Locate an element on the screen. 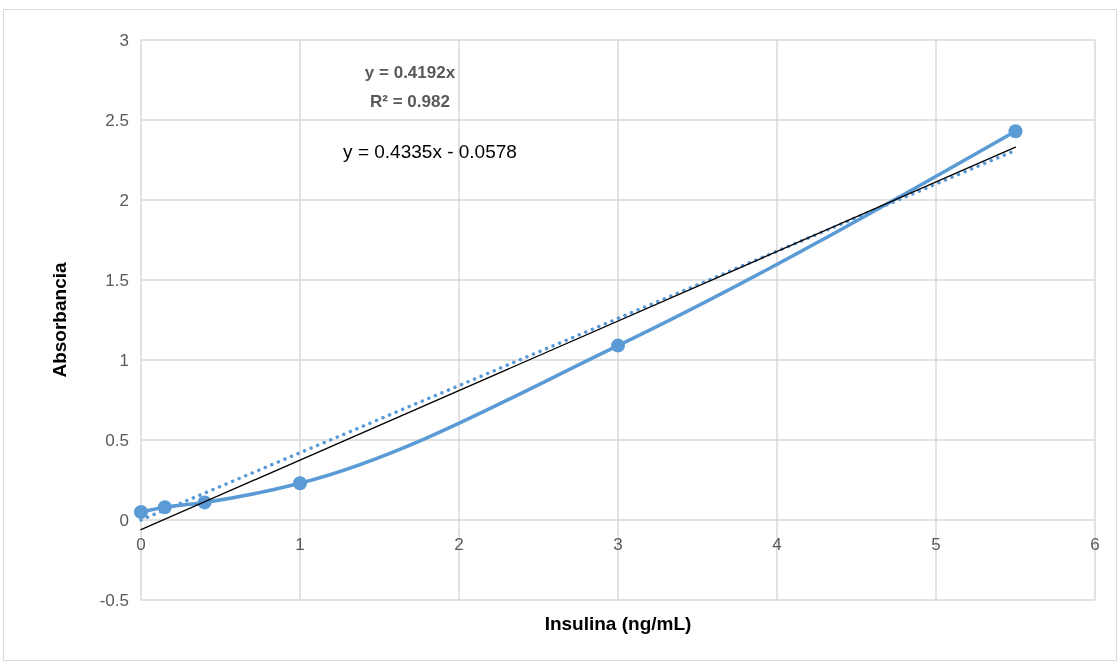 The height and width of the screenshot is (663, 1120). annotation: R² = 0.982 is located at coordinates (410, 101).